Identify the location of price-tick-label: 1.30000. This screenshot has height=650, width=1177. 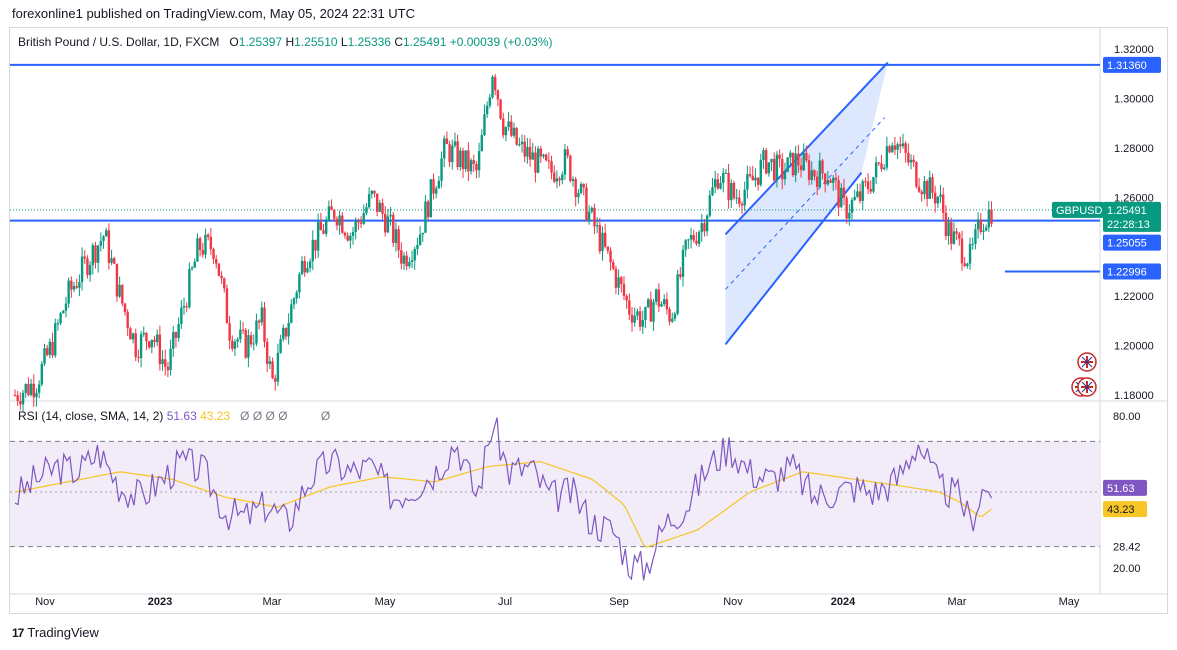
(1134, 99).